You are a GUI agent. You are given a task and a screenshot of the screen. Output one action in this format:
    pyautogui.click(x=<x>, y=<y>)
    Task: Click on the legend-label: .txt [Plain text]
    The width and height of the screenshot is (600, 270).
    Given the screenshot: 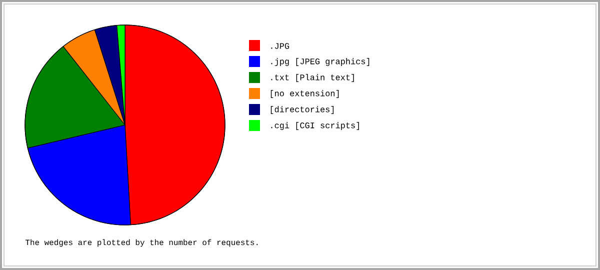 What is the action you would take?
    pyautogui.click(x=312, y=78)
    